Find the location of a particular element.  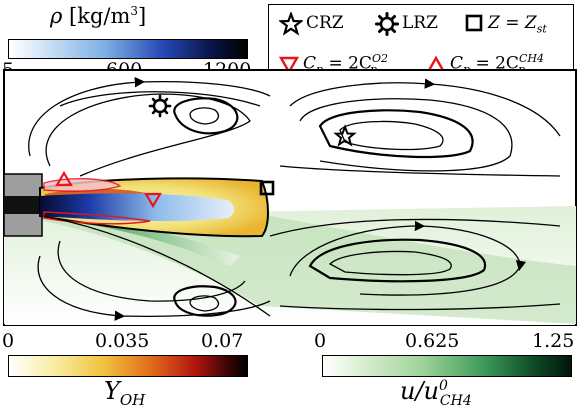

crz-marker is located at coordinates (345, 135).